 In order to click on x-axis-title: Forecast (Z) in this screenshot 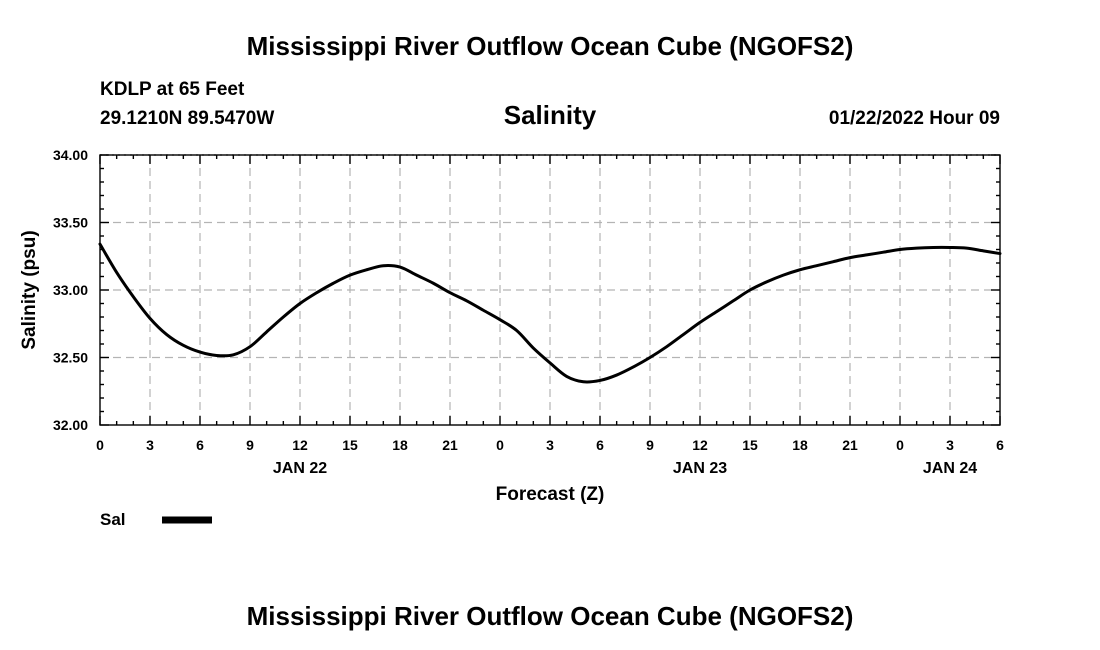, I will do `click(550, 494)`.